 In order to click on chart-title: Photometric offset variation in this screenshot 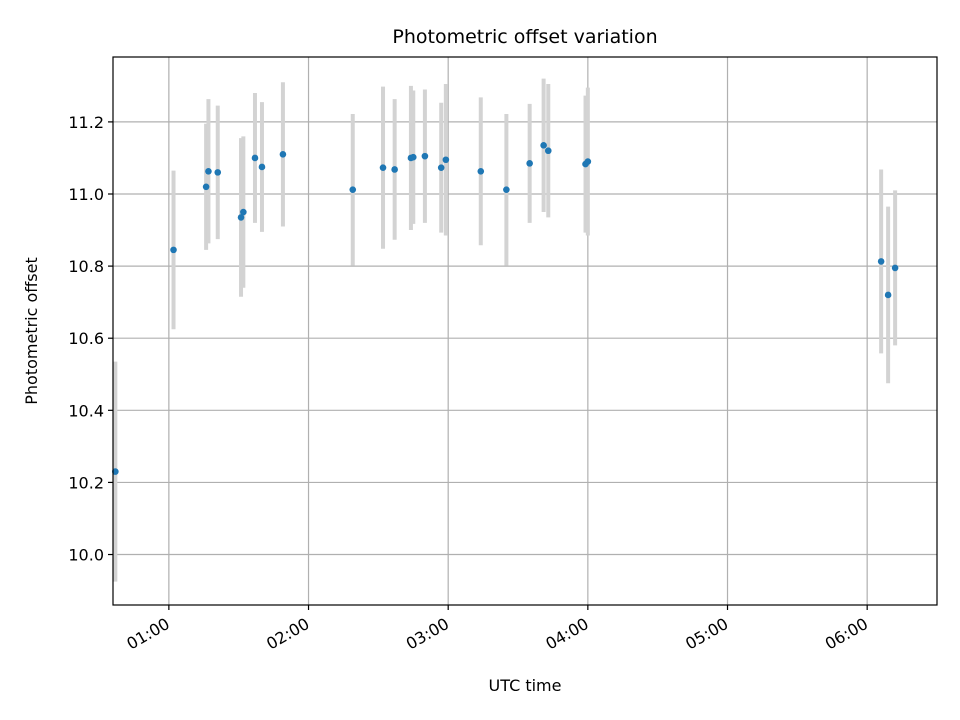, I will do `click(524, 37)`.